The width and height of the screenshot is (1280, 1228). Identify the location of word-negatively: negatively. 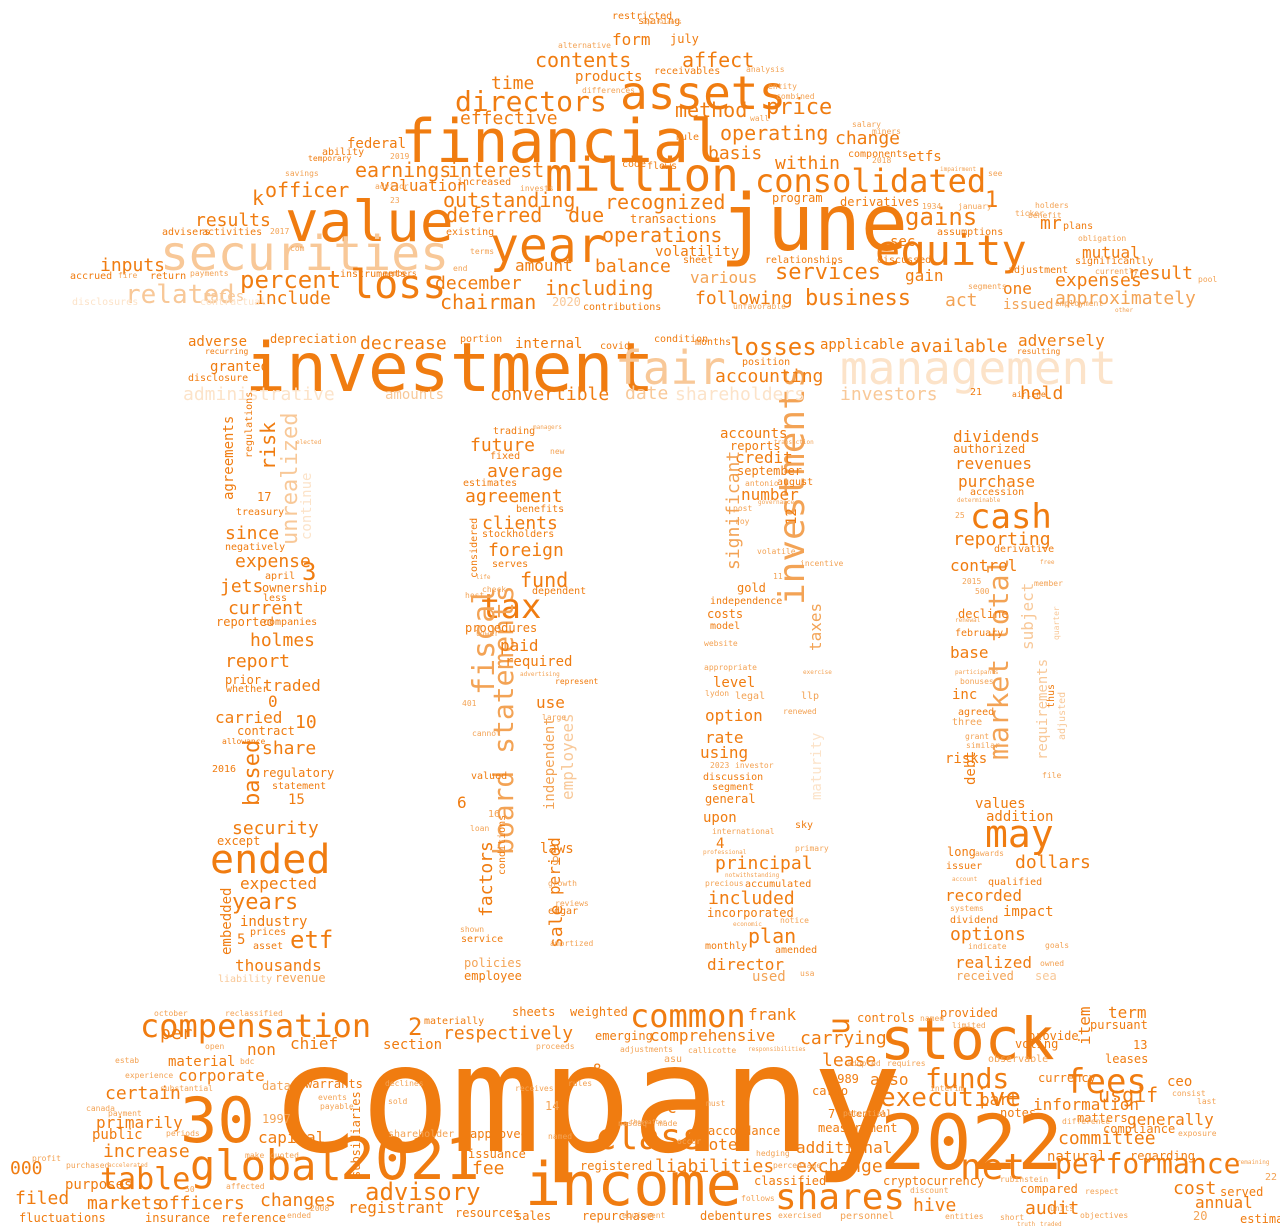
(255, 547).